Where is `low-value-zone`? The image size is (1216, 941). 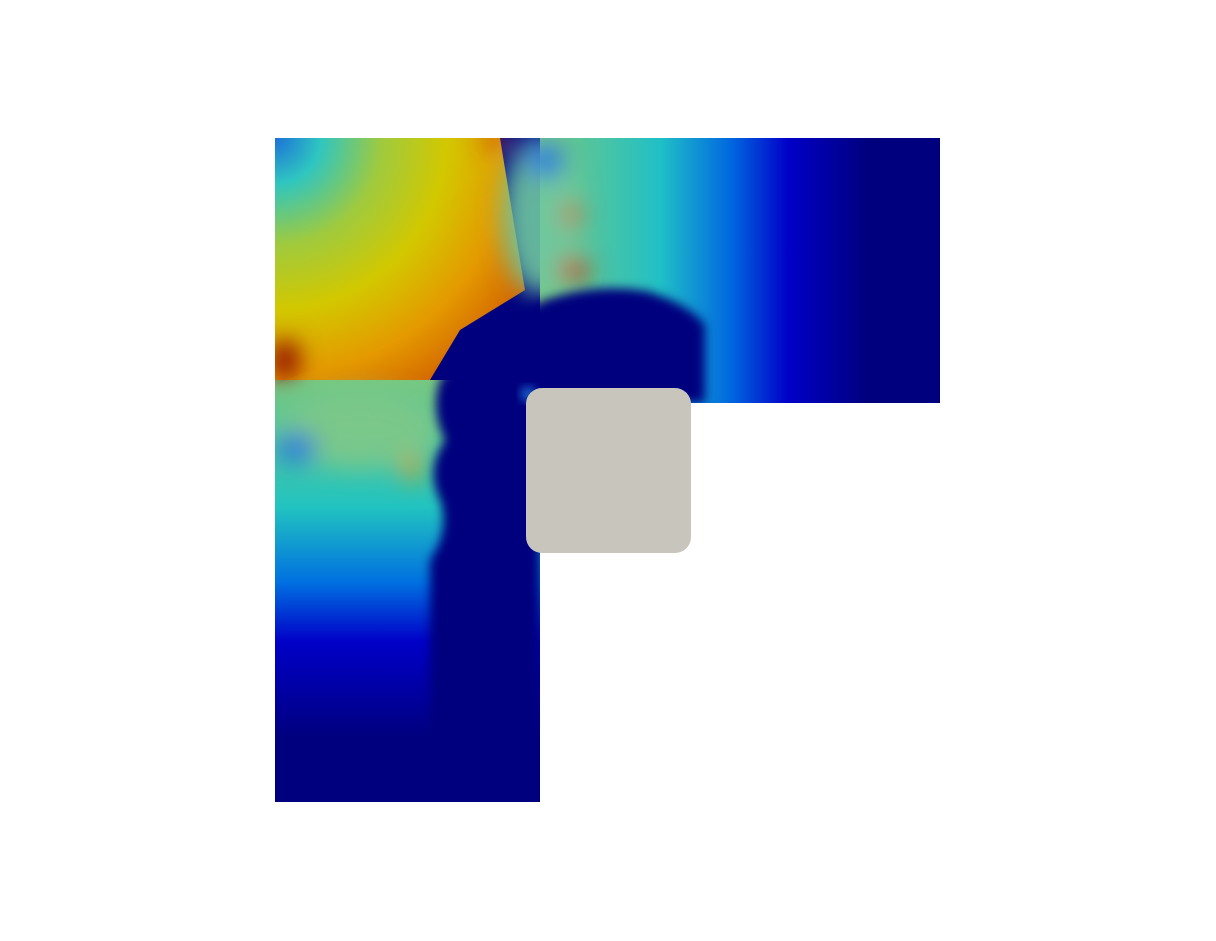
low-value-zone is located at coordinates (567, 545).